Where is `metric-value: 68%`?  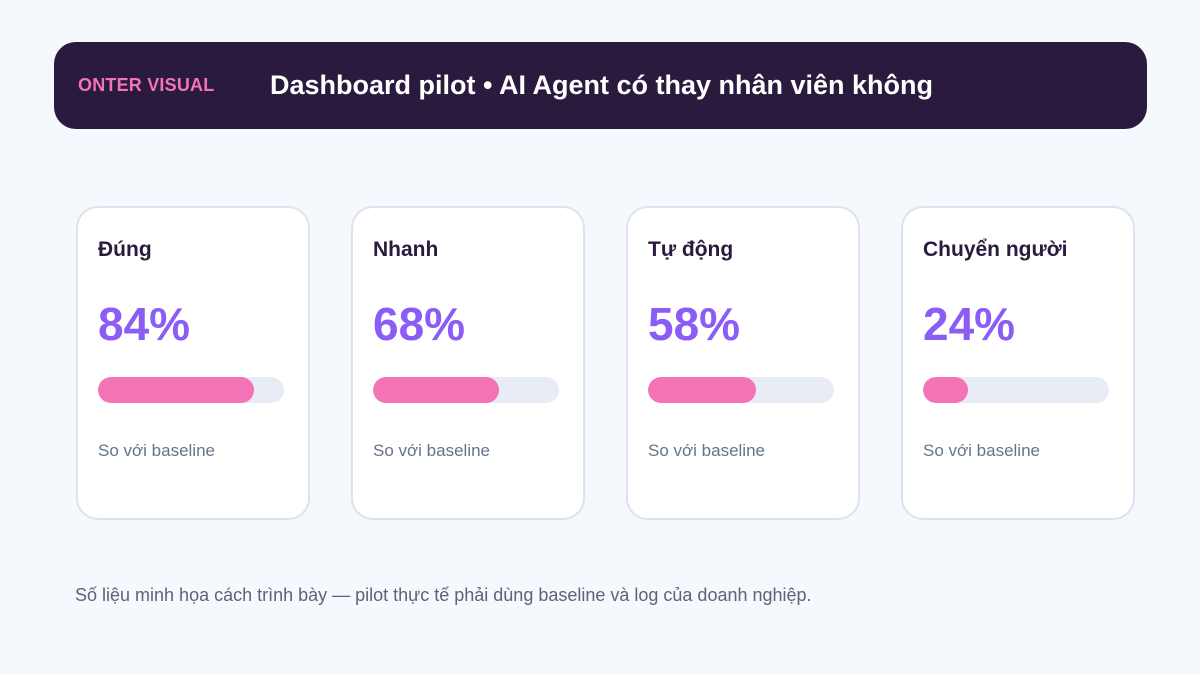
metric-value: 68% is located at coordinates (419, 324).